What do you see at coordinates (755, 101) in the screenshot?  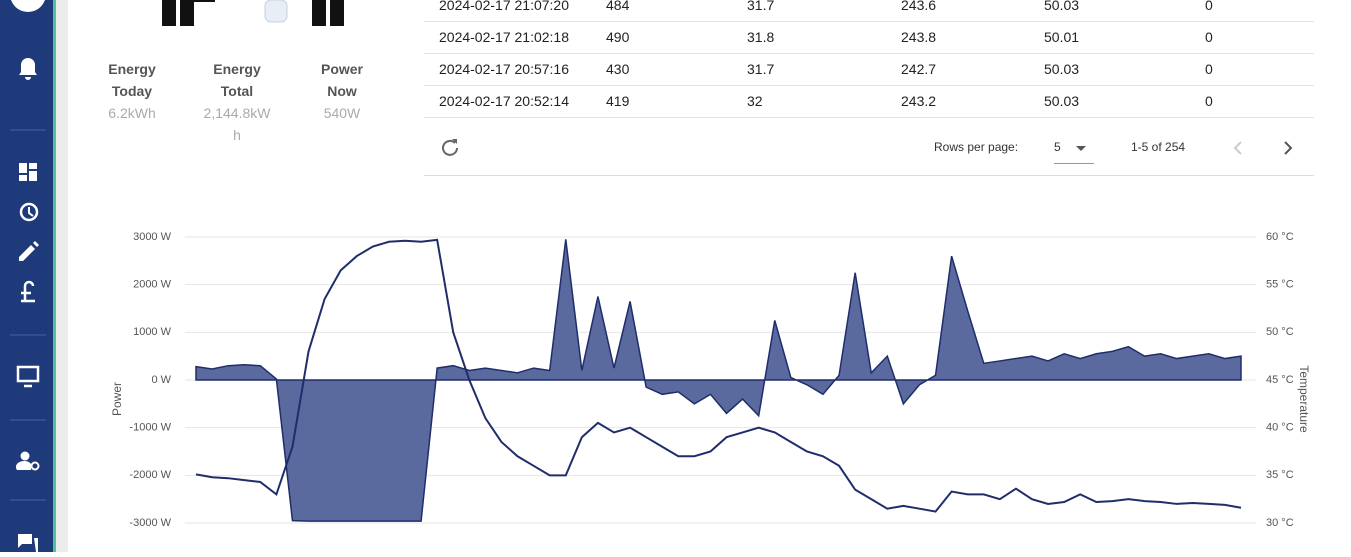 I see `table-cell: 32` at bounding box center [755, 101].